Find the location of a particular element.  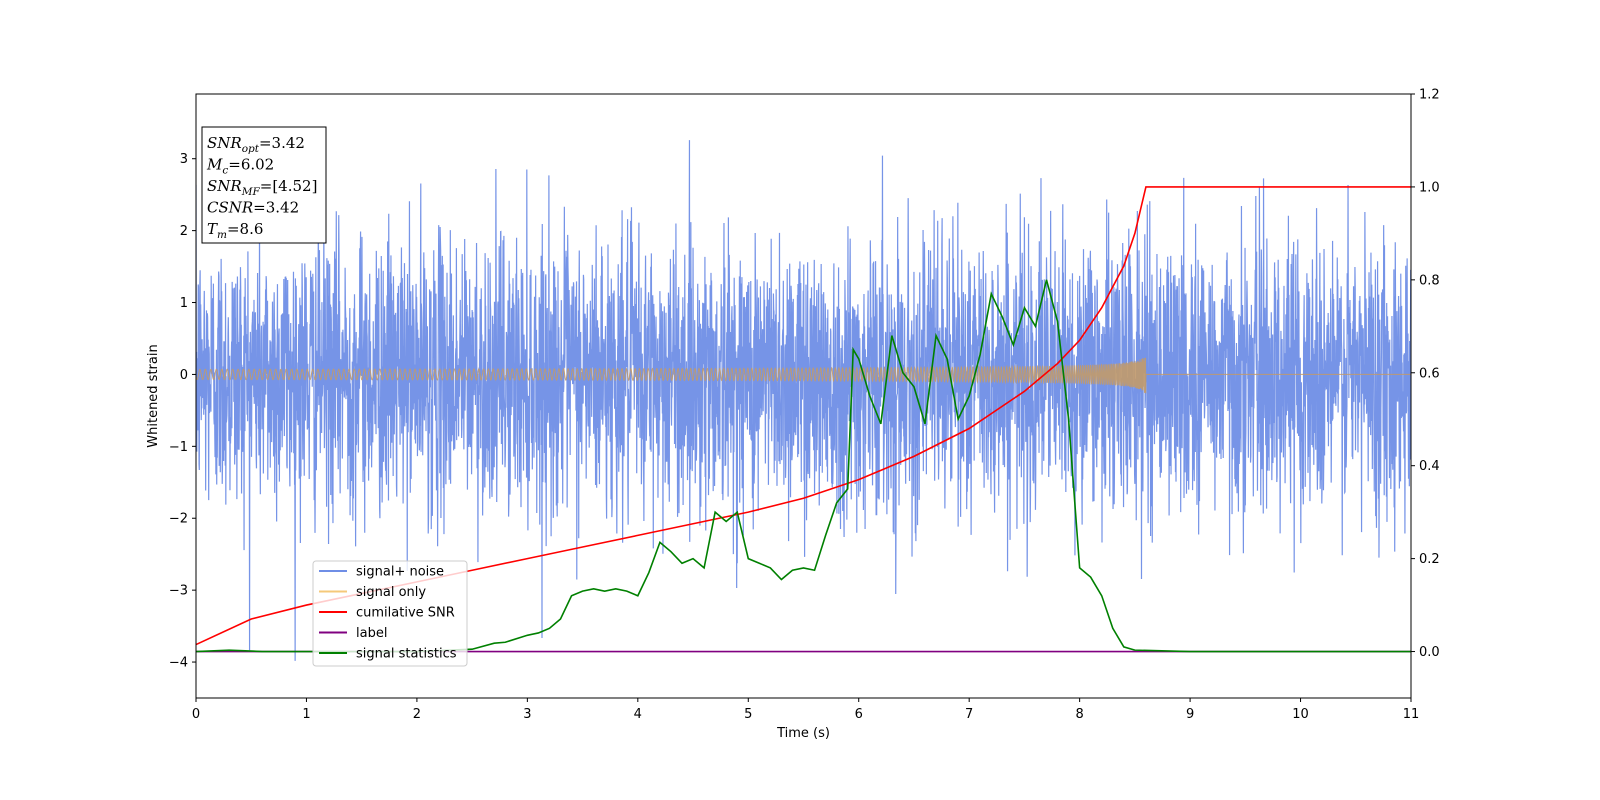

x-tick-label: 3 is located at coordinates (527, 714).